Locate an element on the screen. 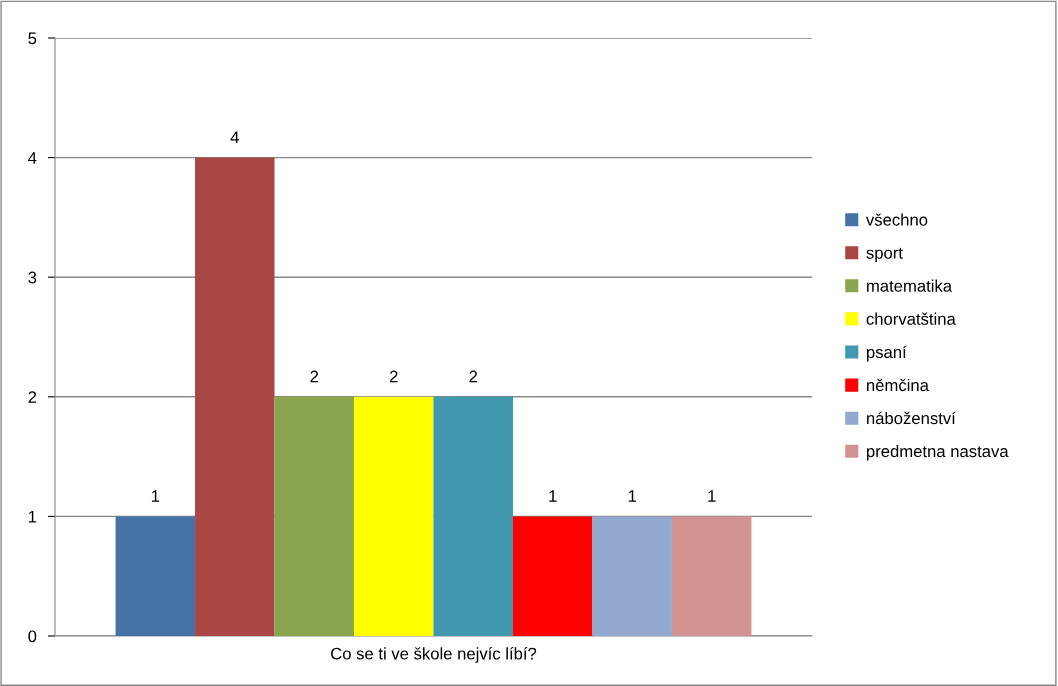  y-tick-label: 4 is located at coordinates (32, 158).